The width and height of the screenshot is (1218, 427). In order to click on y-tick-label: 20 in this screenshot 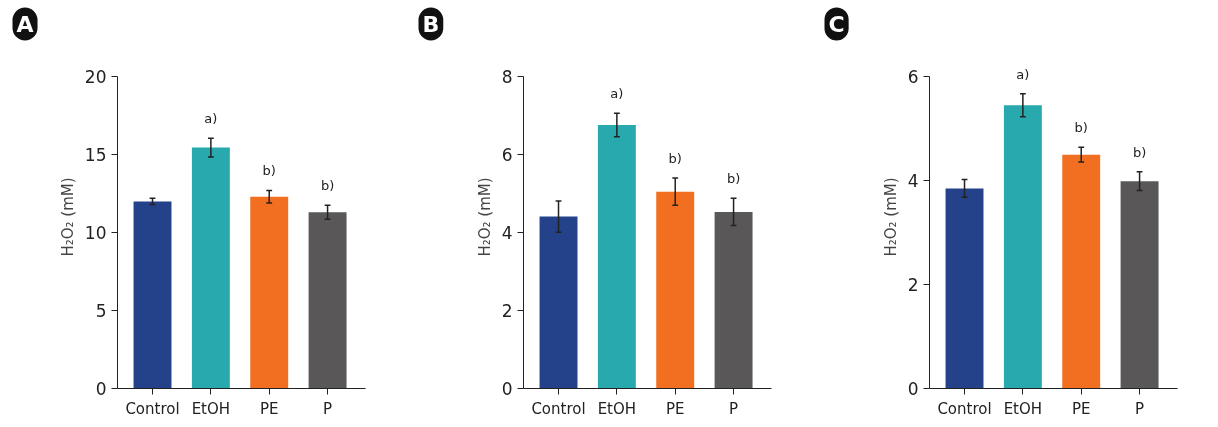, I will do `click(95, 77)`.